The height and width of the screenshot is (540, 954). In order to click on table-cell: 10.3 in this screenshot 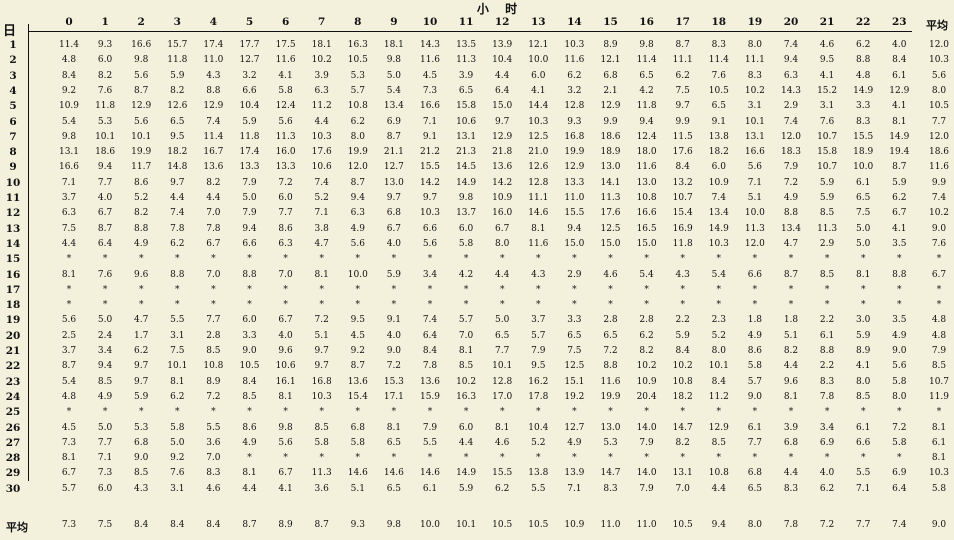, I will do `click(430, 213)`.